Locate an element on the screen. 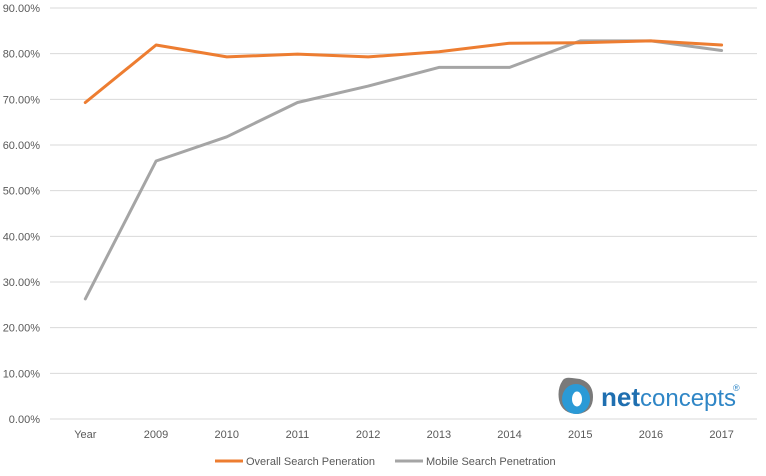 The width and height of the screenshot is (766, 476). x-tick-label: Year is located at coordinates (85, 435).